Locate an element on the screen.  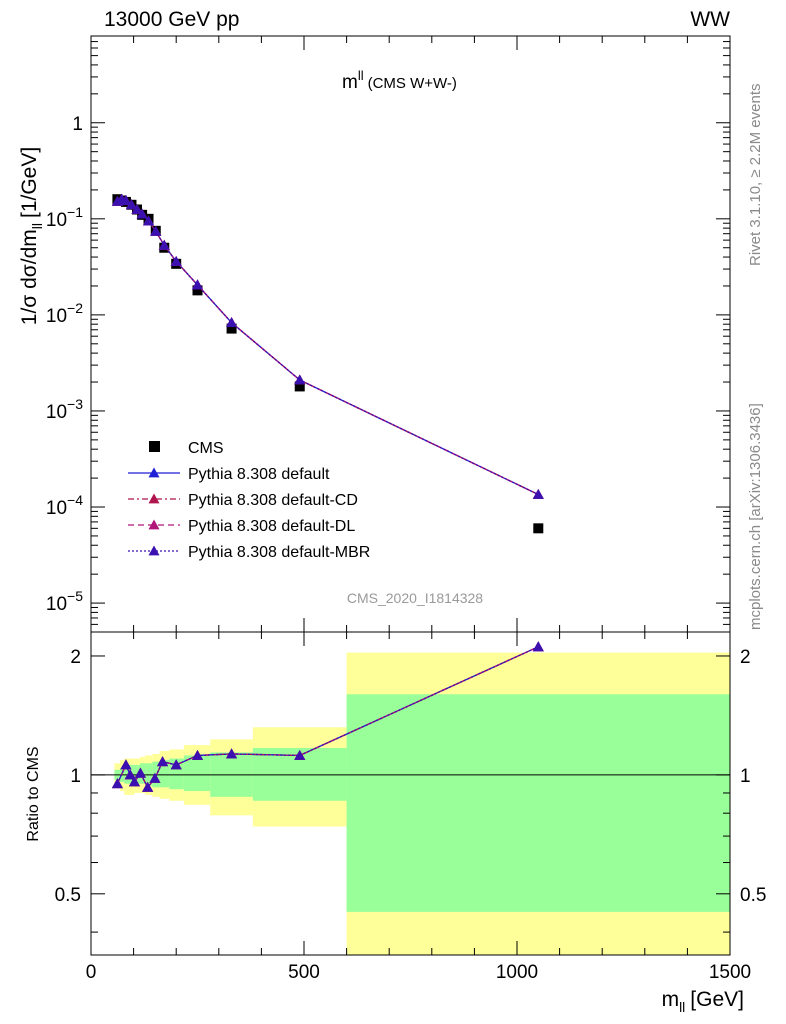
x-tick-label: 1500 is located at coordinates (730, 972).